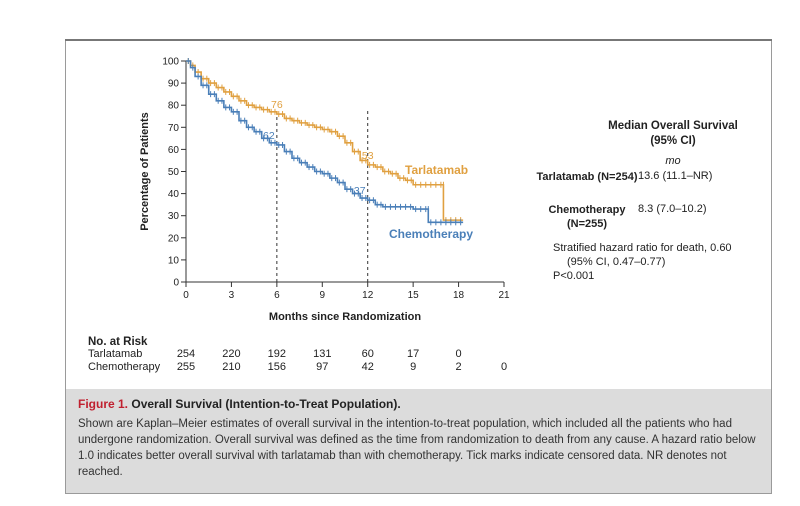  What do you see at coordinates (587, 177) in the screenshot?
I see `stats-row-tarlatamab-name: Tarlatamab (N=254)` at bounding box center [587, 177].